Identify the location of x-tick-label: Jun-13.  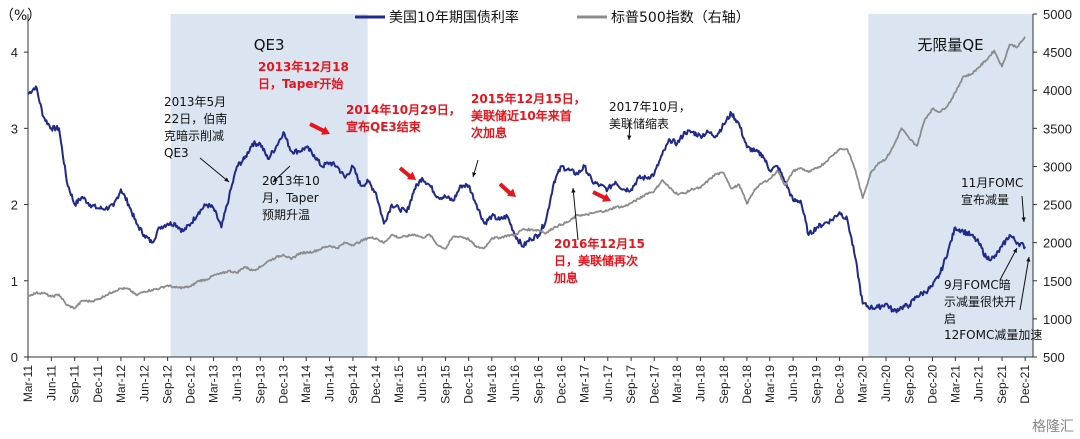
(237, 383).